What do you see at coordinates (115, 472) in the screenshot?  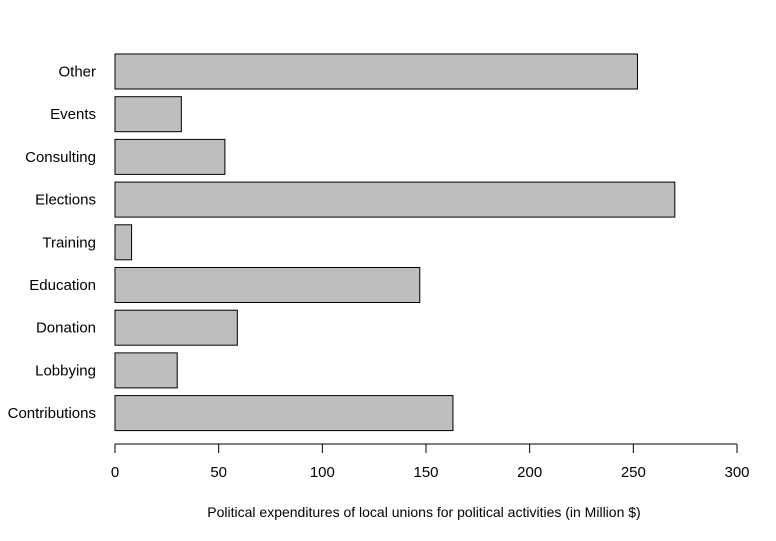 I see `x-tick-label-0: 0` at bounding box center [115, 472].